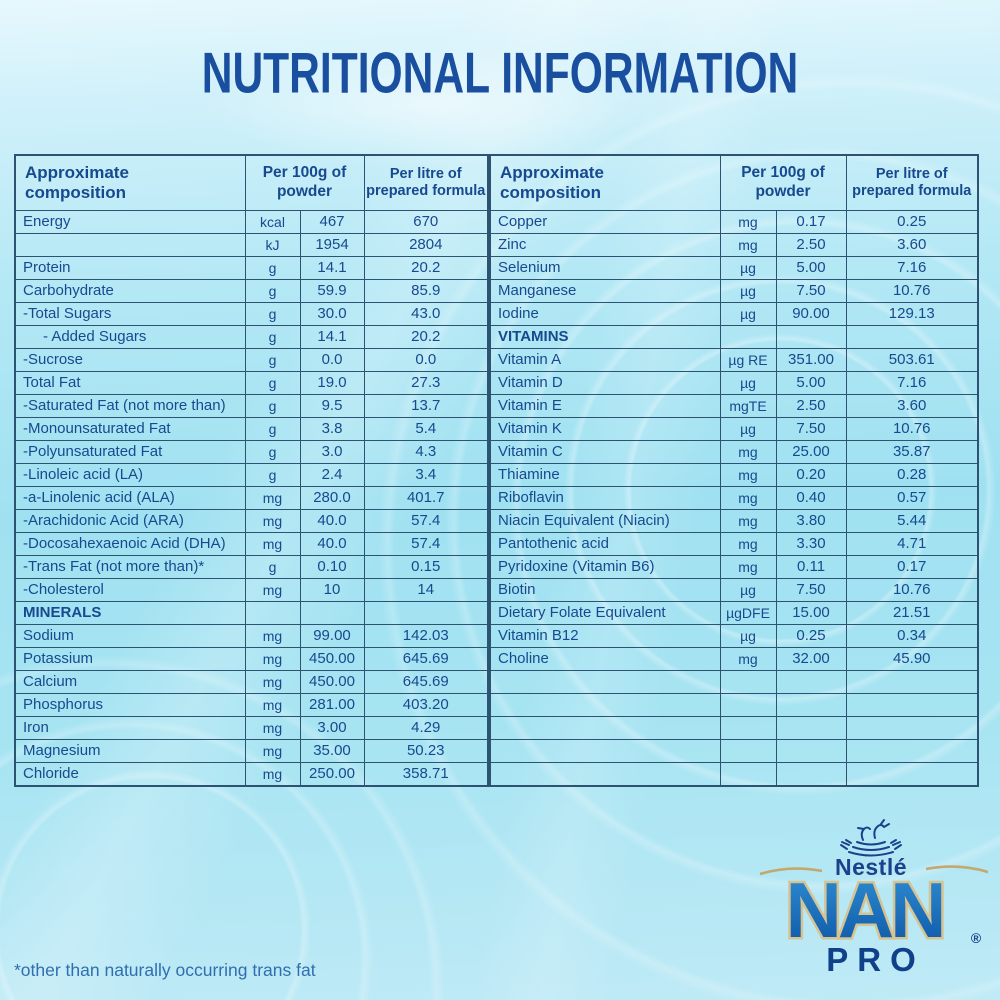 This screenshot has height=1000, width=1000. I want to click on per-100g-value: 9.5, so click(332, 406).